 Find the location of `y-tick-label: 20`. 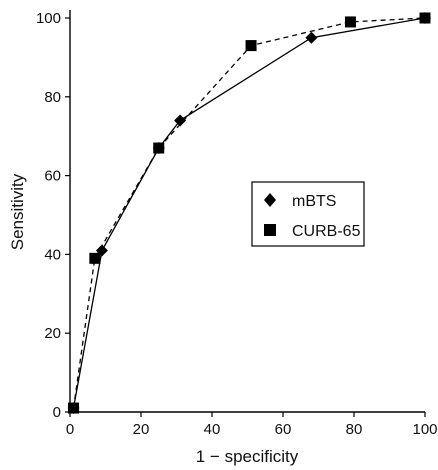

y-tick-label: 20 is located at coordinates (52, 333).